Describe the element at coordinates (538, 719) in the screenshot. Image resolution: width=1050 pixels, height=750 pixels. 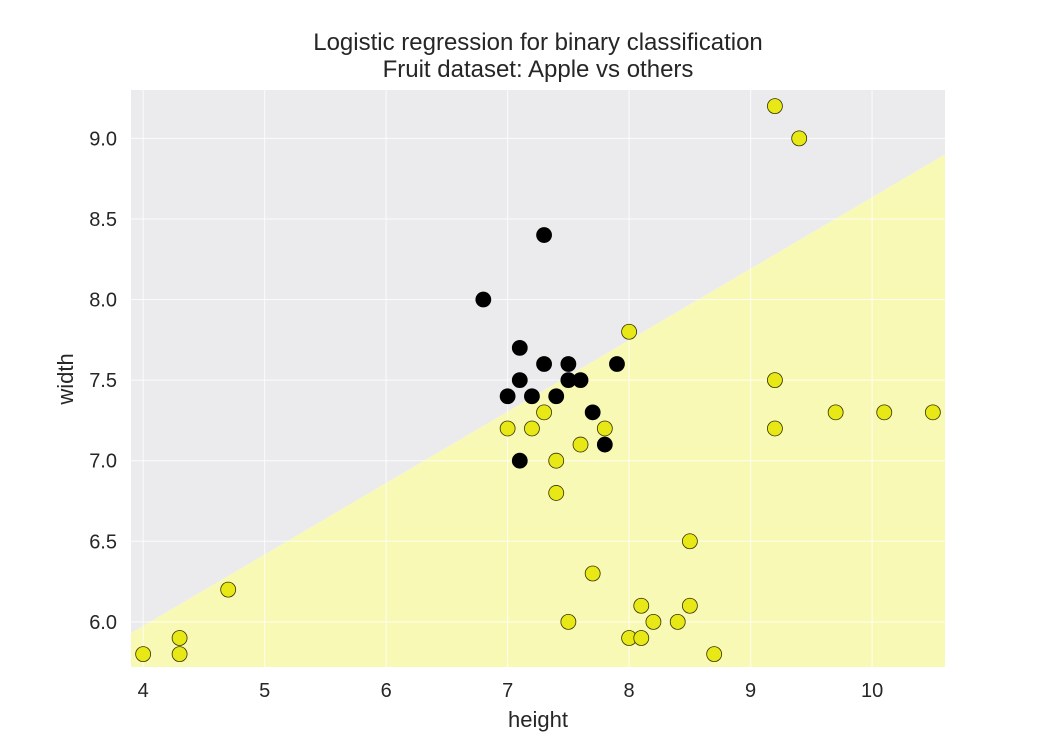
I see `x-axis-label: height` at that location.